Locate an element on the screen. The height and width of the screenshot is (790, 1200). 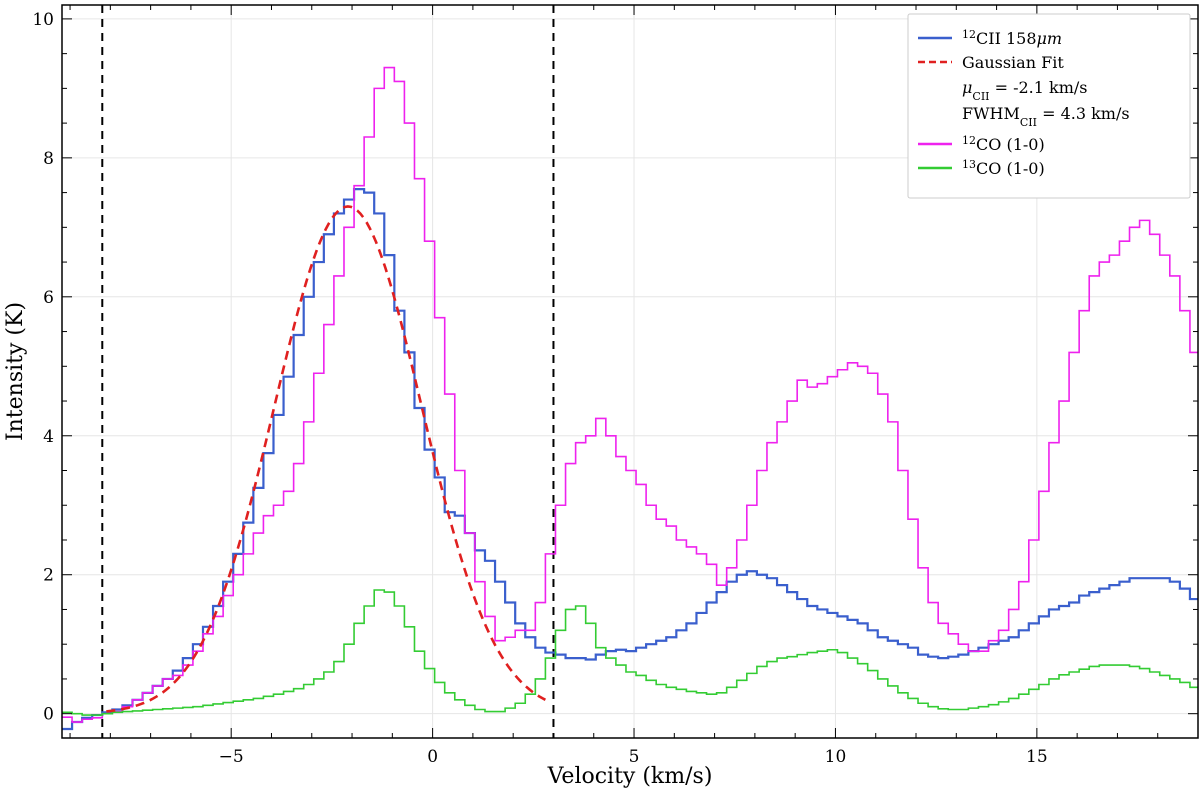
legend-entry-co12: 12CO (1-0) is located at coordinates (1003, 144).